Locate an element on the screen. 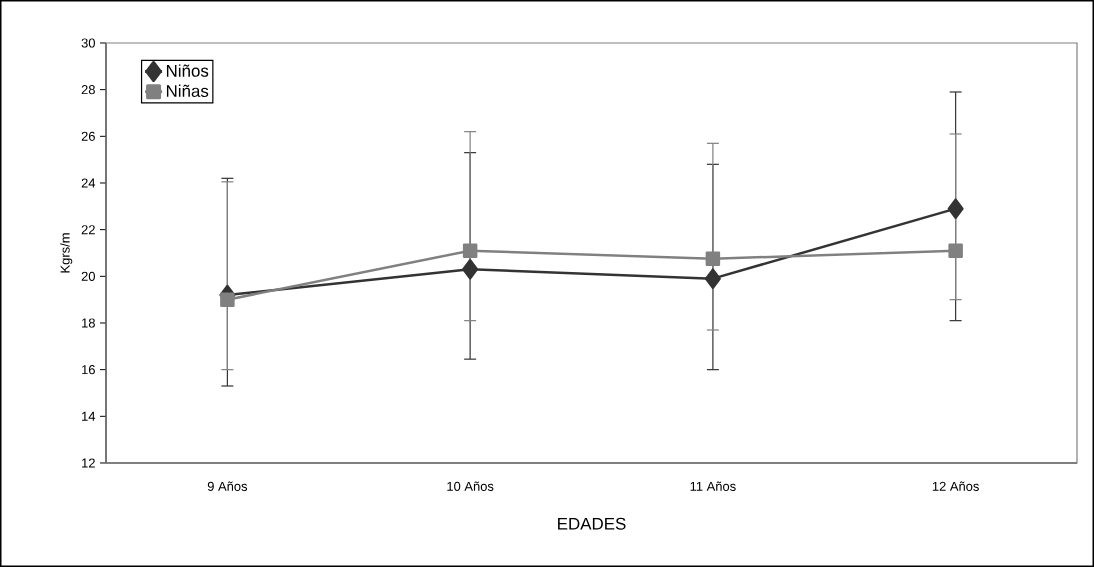  legend-label: Niños is located at coordinates (187, 70).